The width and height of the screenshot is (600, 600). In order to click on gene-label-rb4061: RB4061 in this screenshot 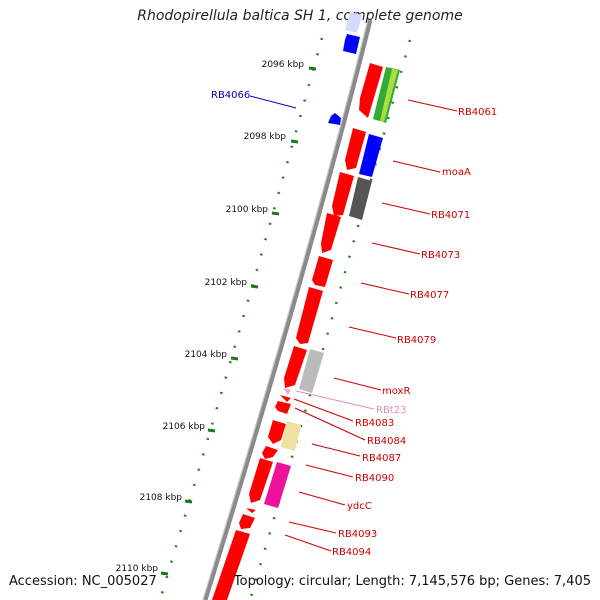, I will do `click(477, 112)`.